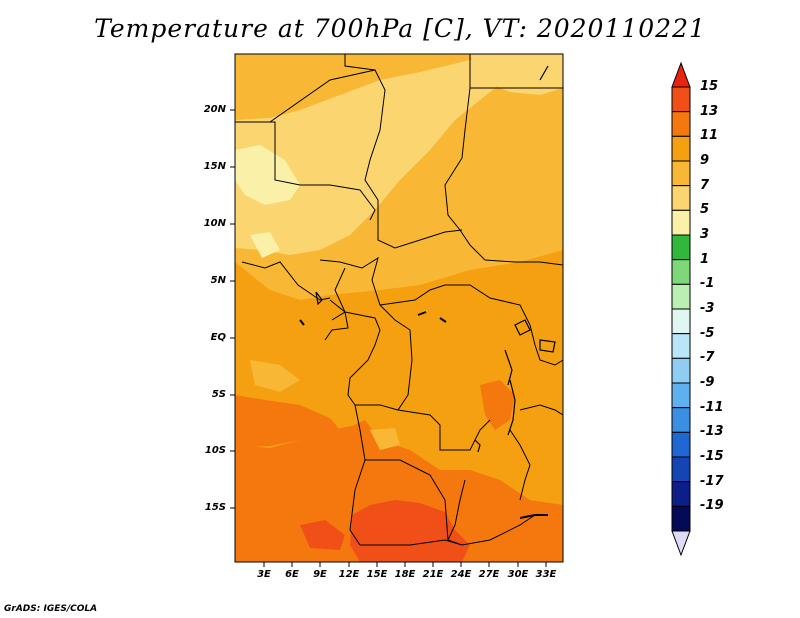  What do you see at coordinates (497, 405) in the screenshot?
I see `field-t11-east` at bounding box center [497, 405].